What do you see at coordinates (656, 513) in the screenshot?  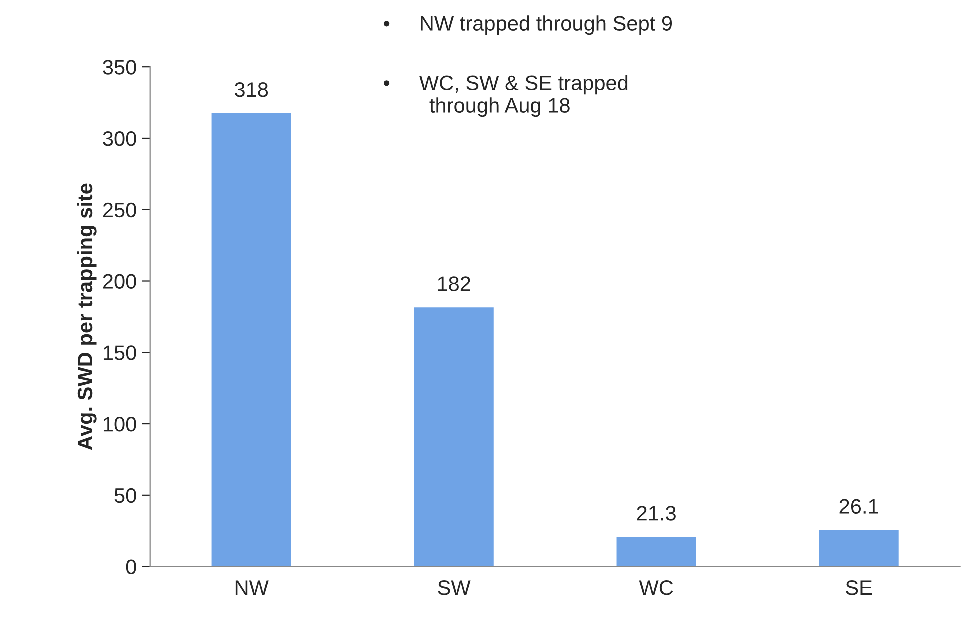 I see `data-label: 21.3` at bounding box center [656, 513].